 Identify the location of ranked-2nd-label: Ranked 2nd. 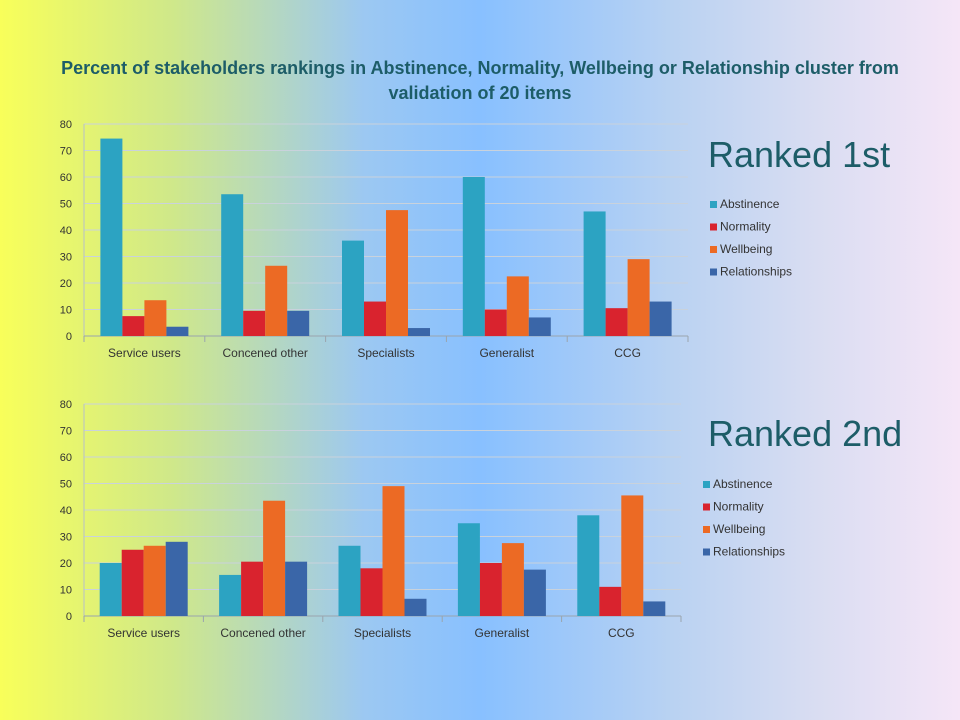
(805, 433).